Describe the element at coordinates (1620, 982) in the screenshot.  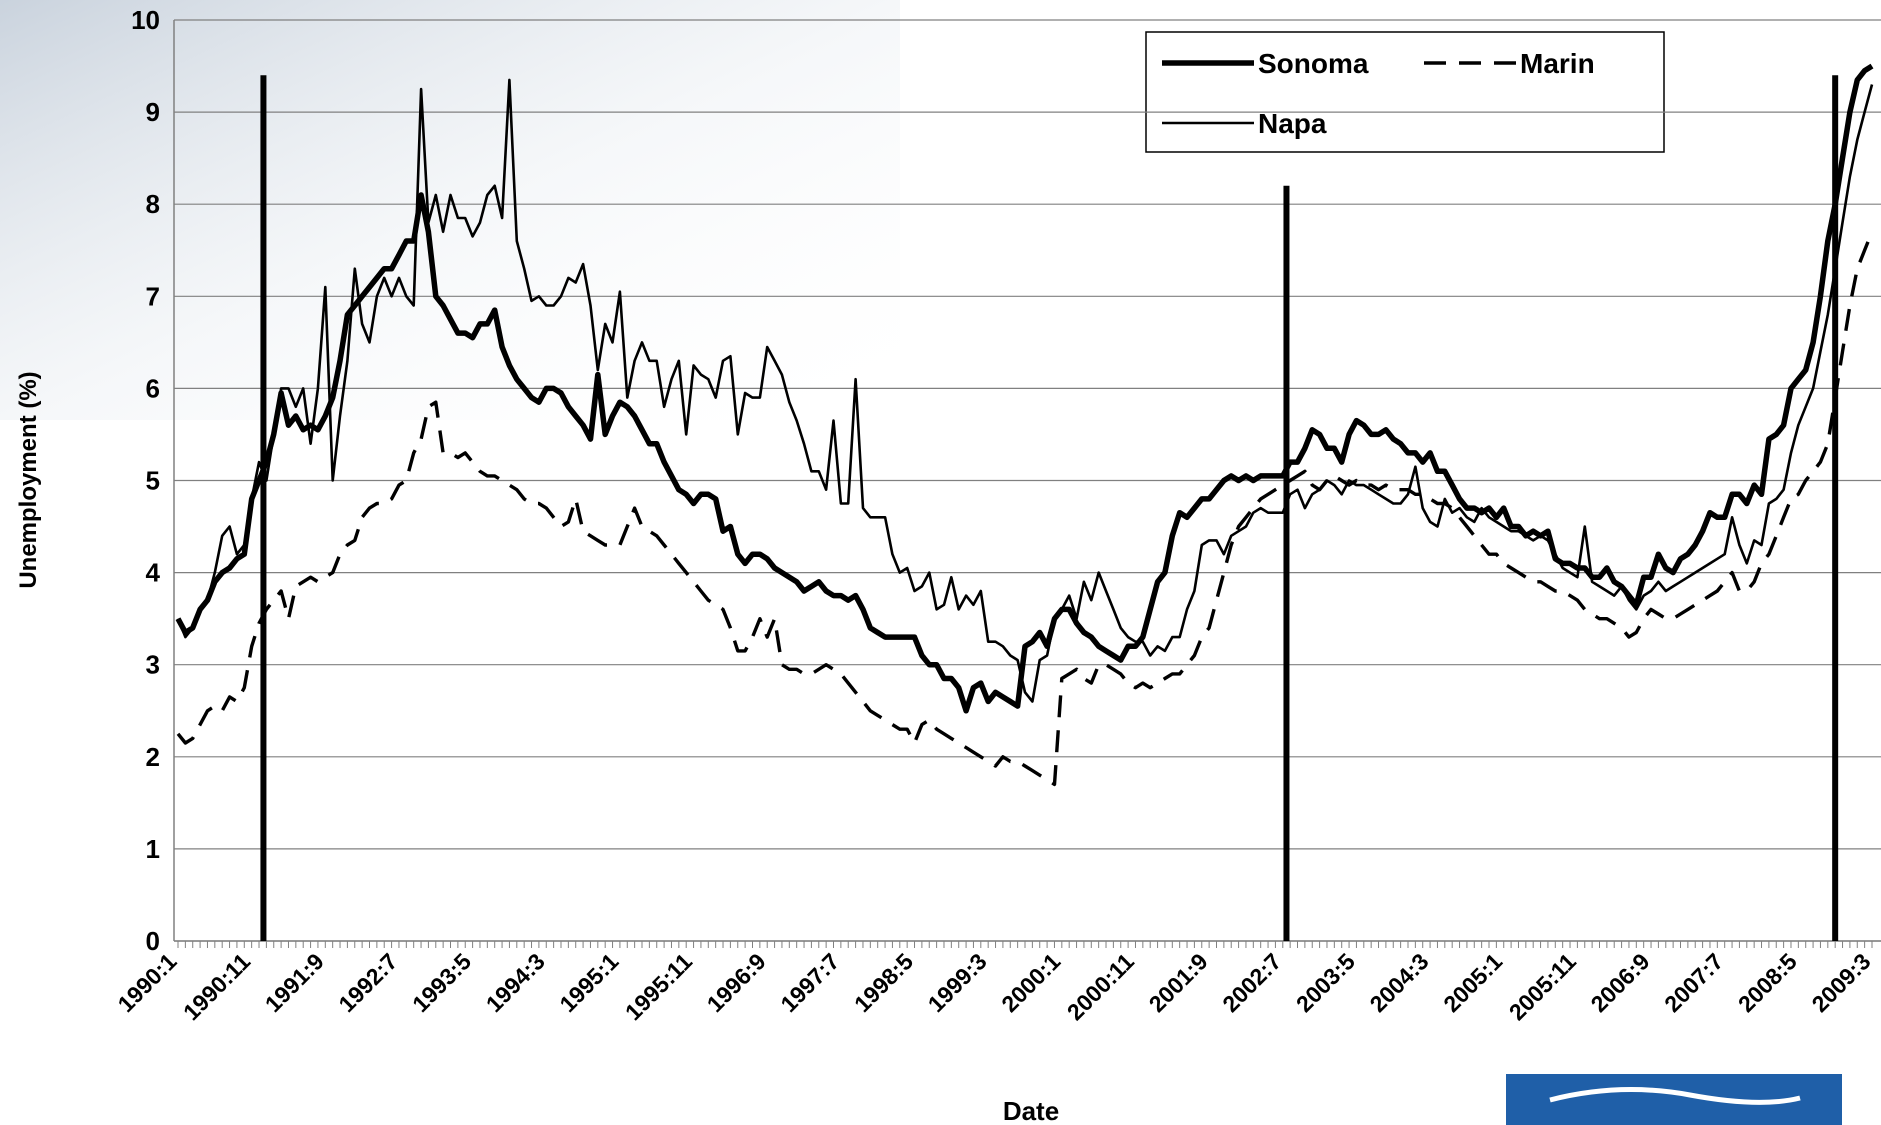
I see `x-tick-label: 2006:9` at that location.